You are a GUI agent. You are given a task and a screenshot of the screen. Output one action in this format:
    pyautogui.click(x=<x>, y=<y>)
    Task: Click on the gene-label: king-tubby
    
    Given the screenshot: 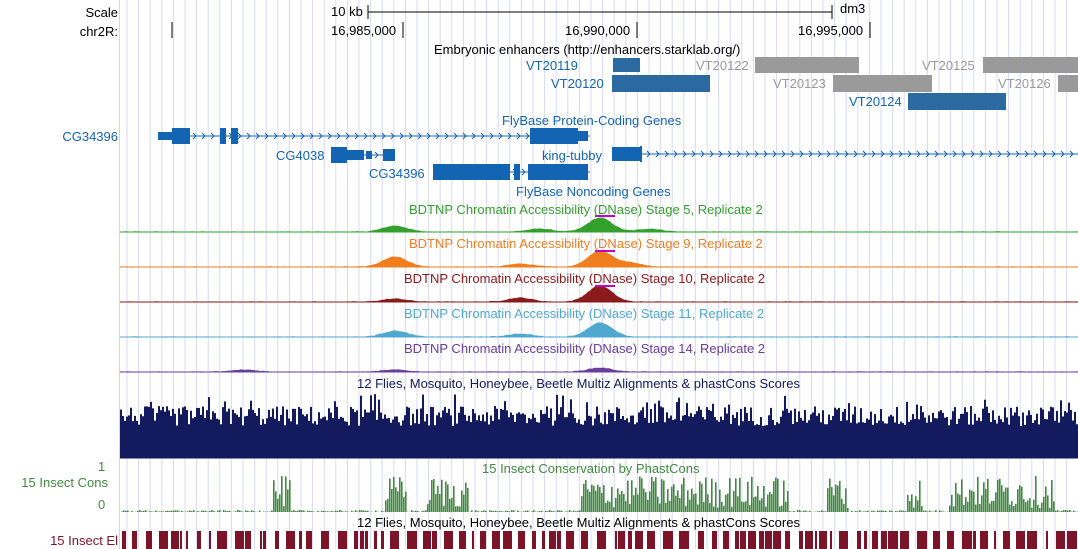 What is the action you would take?
    pyautogui.click(x=572, y=155)
    